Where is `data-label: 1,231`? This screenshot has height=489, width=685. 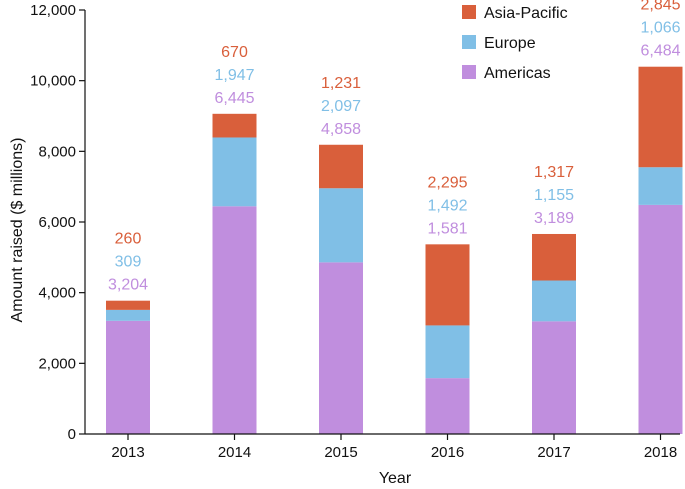 data-label: 1,231 is located at coordinates (341, 83).